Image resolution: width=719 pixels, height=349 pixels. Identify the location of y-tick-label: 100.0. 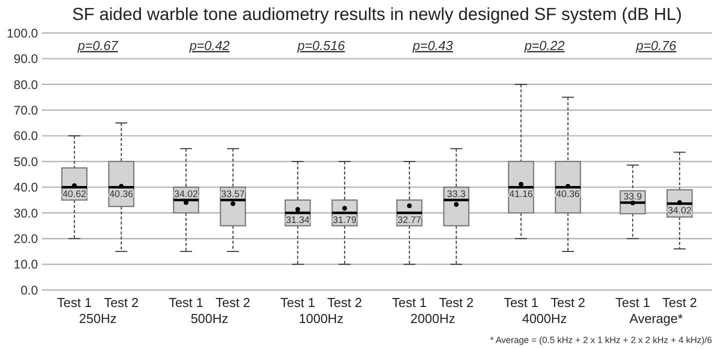
(22, 33).